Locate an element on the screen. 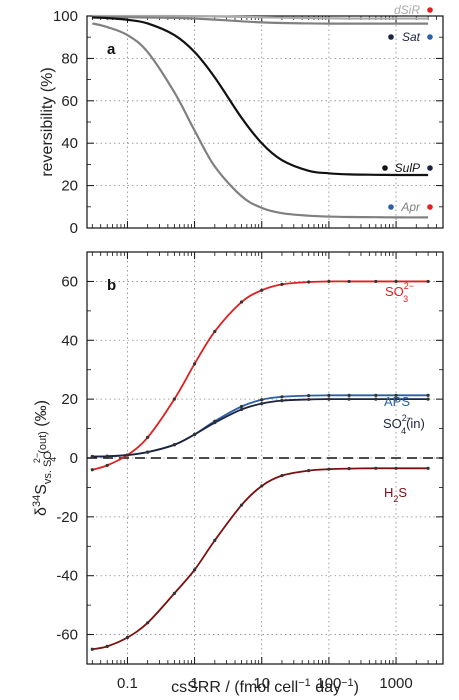 The width and height of the screenshot is (459, 700). x-tick-label: 100 is located at coordinates (328, 683).